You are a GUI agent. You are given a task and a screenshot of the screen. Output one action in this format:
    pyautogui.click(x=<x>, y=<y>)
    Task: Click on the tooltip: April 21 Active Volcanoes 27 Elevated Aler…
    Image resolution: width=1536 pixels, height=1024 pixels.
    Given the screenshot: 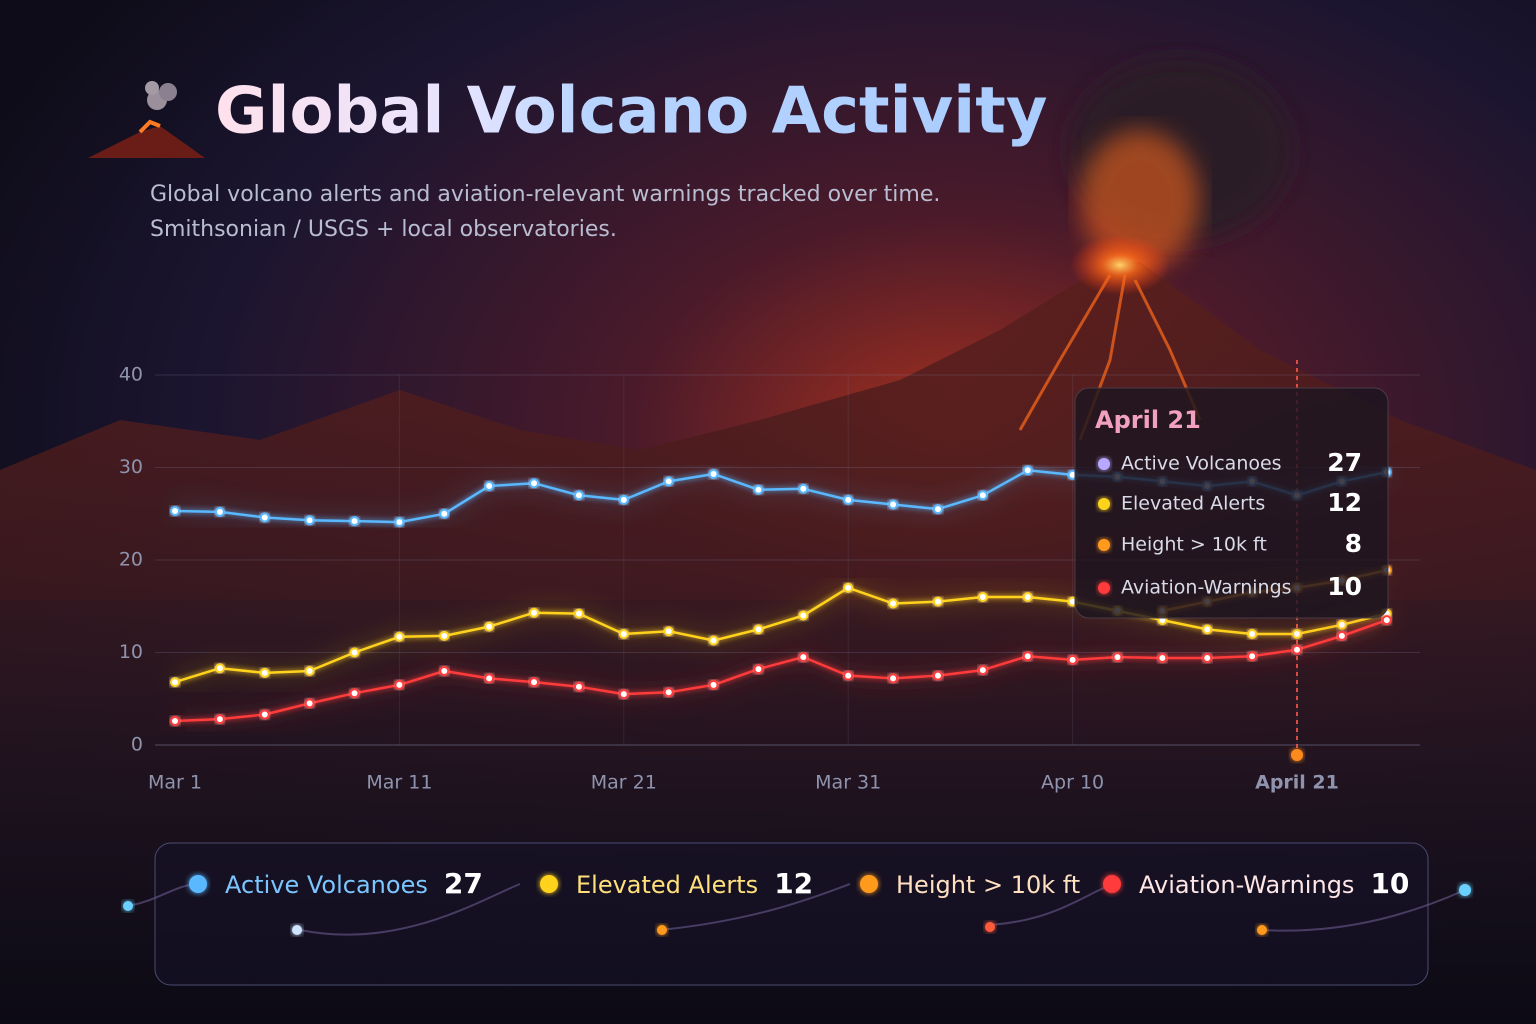 What is the action you would take?
    pyautogui.click(x=1231, y=503)
    